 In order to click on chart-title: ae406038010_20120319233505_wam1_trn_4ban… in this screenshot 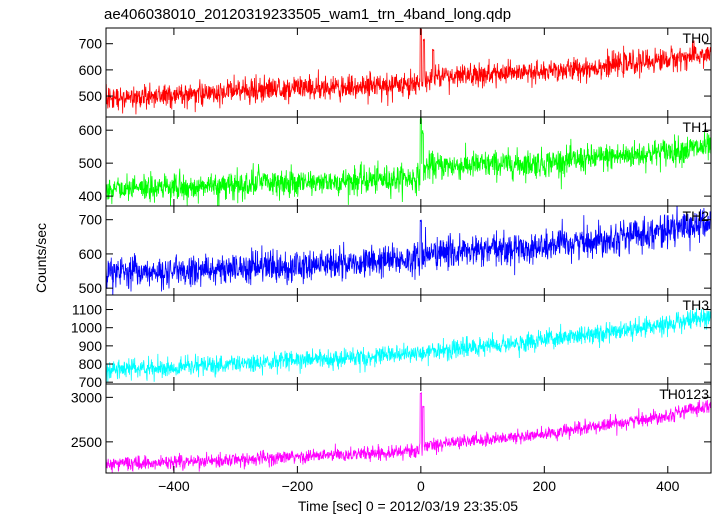, I will do `click(308, 14)`.